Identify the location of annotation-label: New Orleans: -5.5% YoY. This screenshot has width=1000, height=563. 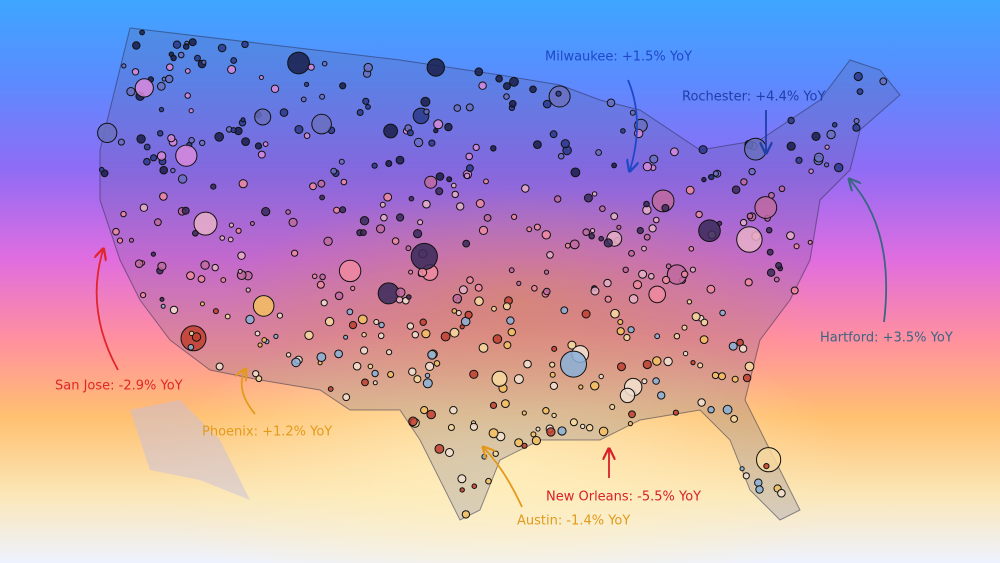
(623, 497).